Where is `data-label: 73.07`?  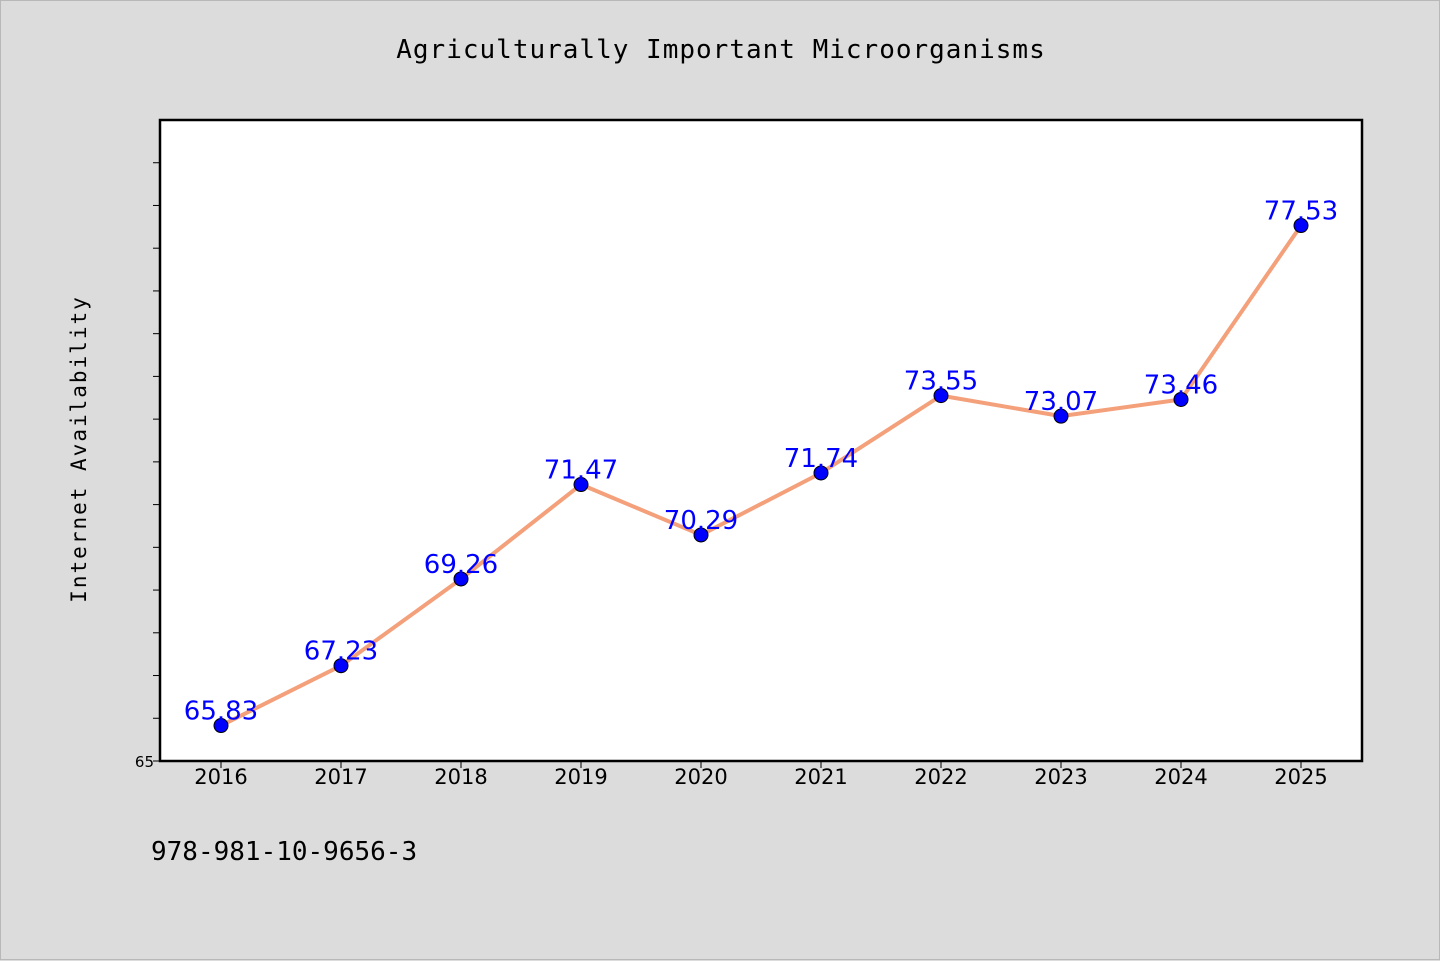
data-label: 73.07 is located at coordinates (1061, 402).